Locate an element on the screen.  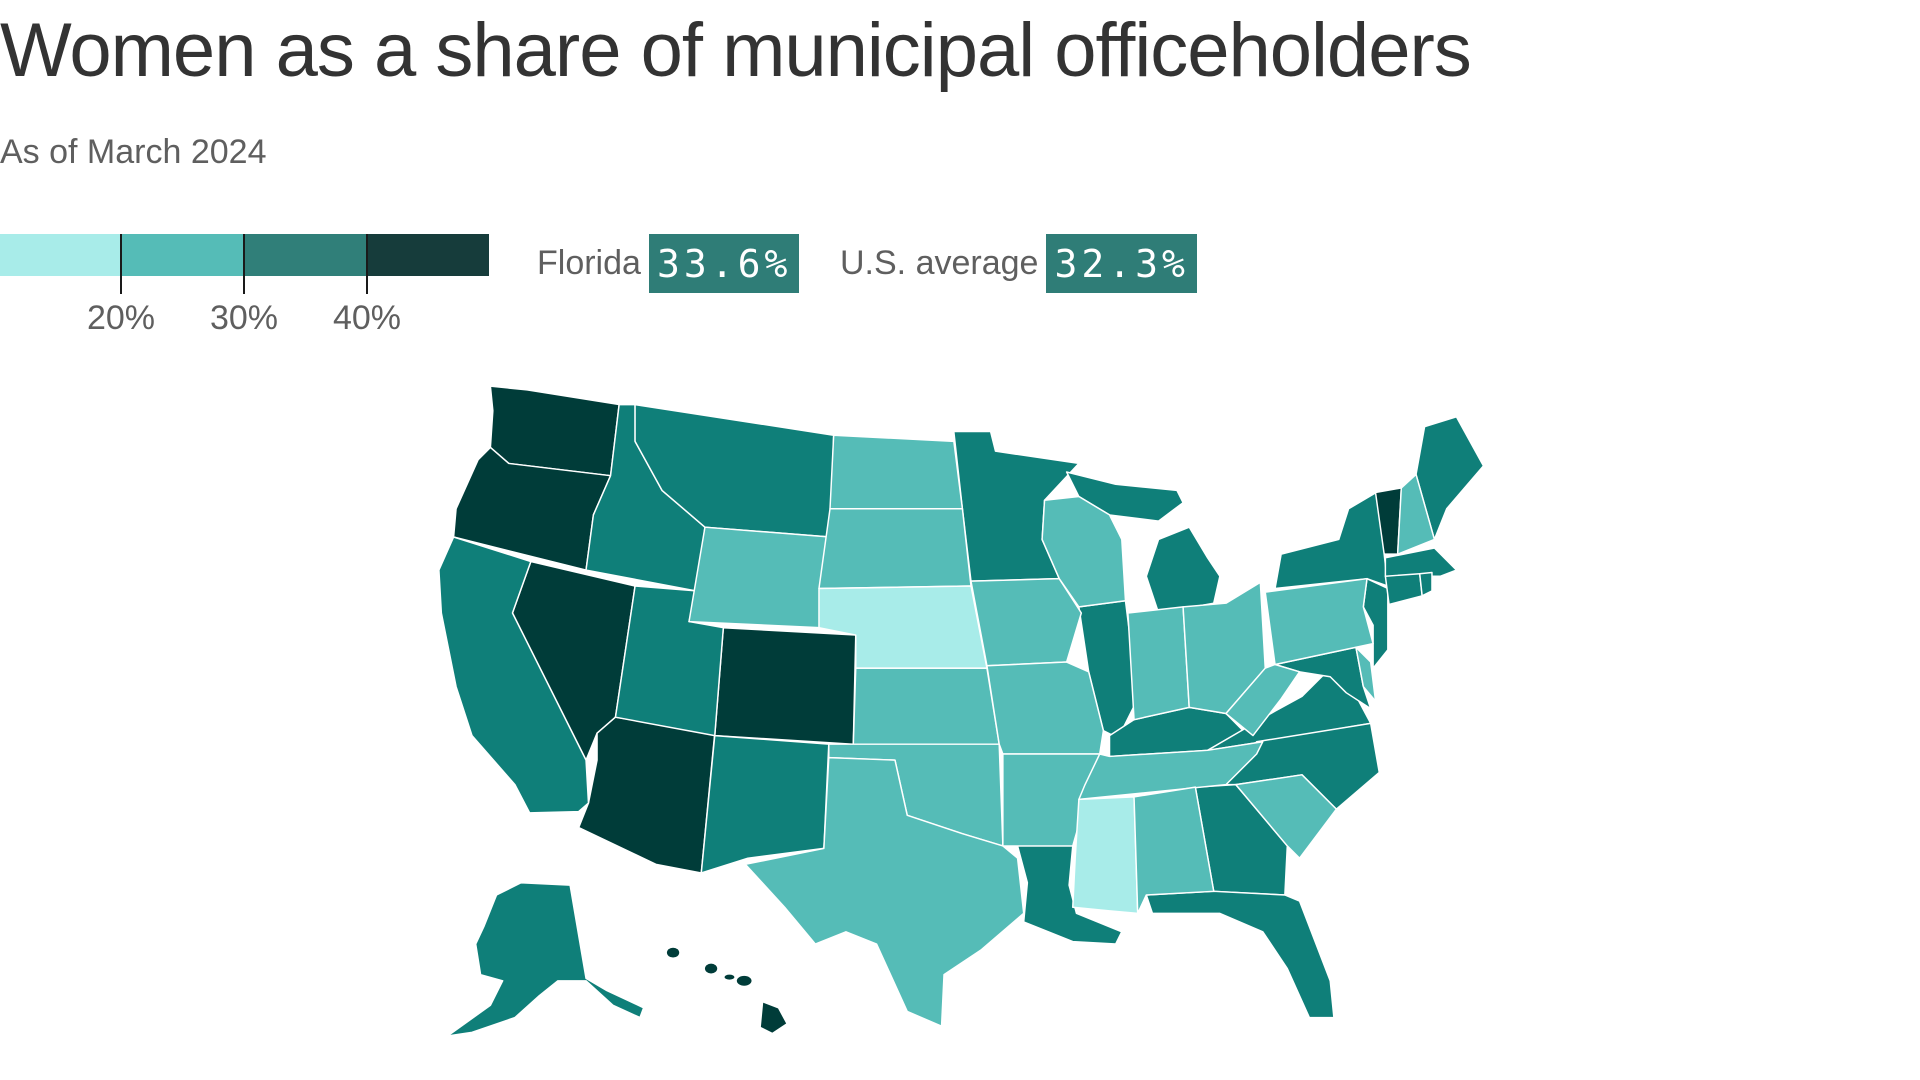
state-CO is located at coordinates (785, 685).